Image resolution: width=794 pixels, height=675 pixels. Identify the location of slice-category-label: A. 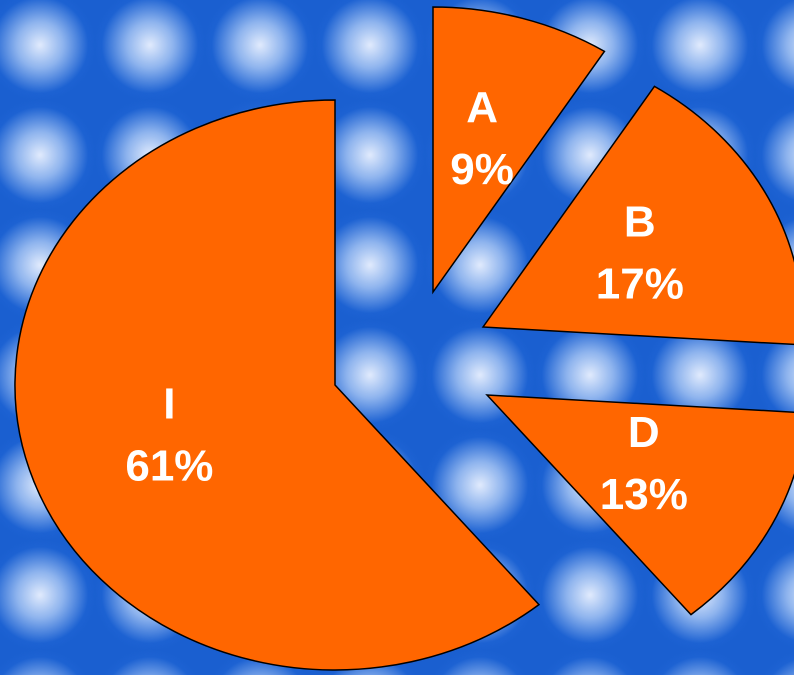
(482, 107).